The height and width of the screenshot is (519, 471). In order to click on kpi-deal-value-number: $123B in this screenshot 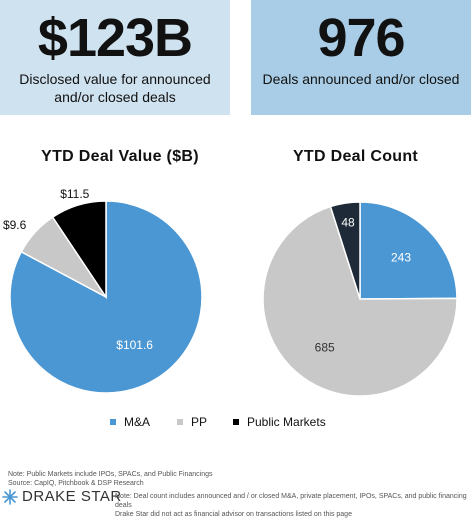, I will do `click(115, 38)`.